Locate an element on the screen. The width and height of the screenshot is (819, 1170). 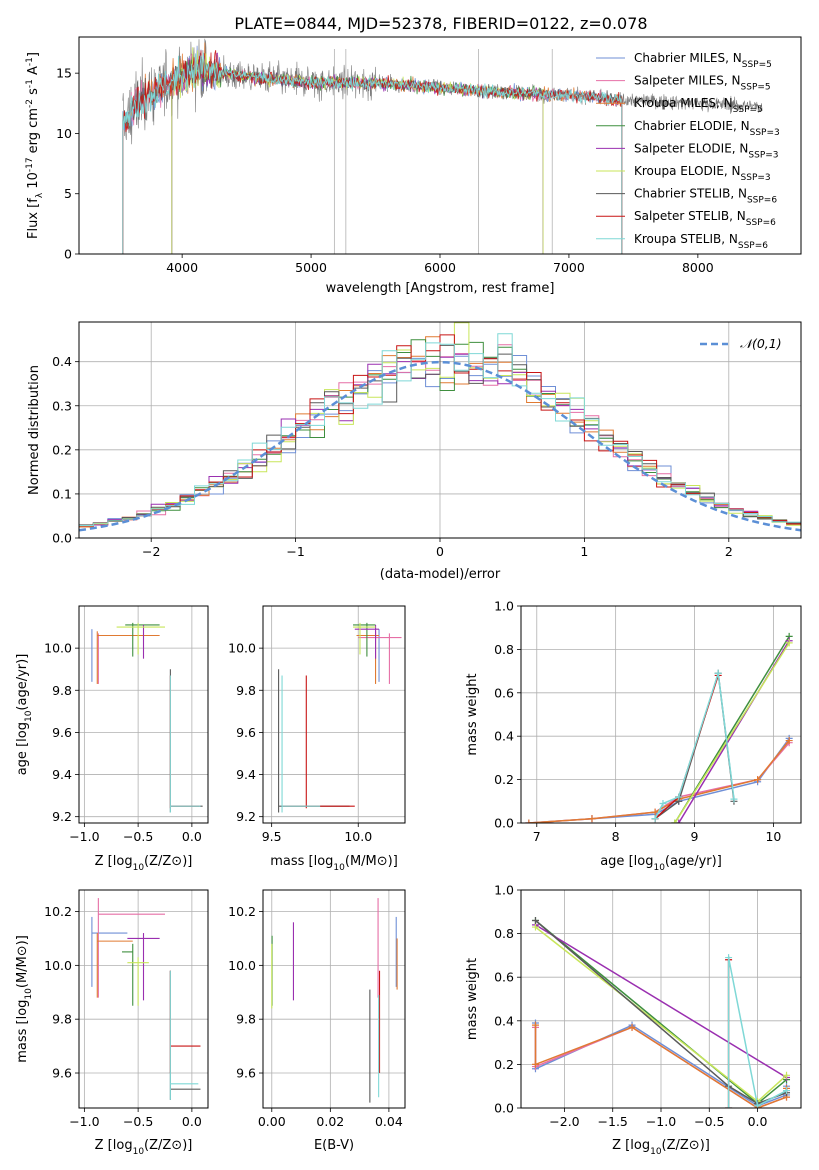
label-part: Salpeter MILES, N is located at coordinates (687, 81).